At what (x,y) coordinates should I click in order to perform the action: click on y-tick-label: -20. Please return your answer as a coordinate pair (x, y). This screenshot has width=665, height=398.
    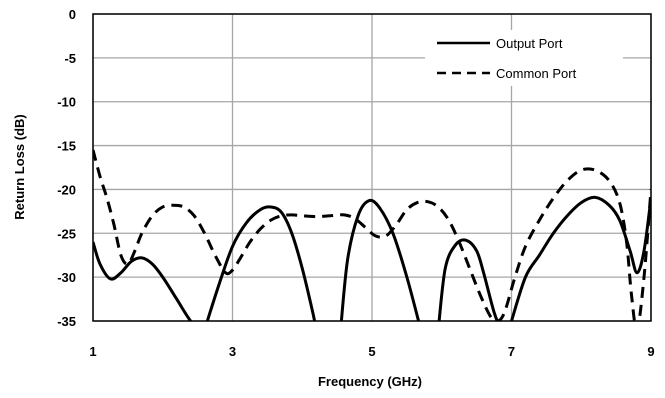
    Looking at the image, I should click on (66, 189).